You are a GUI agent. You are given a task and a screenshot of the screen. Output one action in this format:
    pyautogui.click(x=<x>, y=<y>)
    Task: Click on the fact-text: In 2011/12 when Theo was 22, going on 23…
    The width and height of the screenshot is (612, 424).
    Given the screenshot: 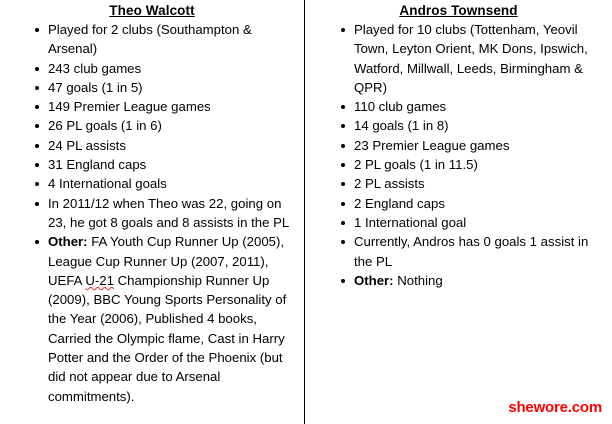 What is the action you would take?
    pyautogui.click(x=169, y=212)
    